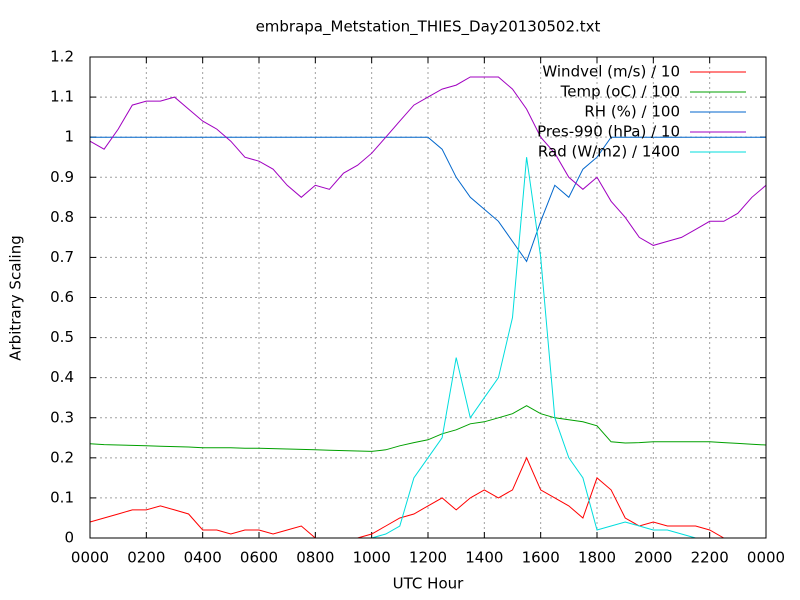 Image resolution: width=800 pixels, height=600 pixels. What do you see at coordinates (203, 558) in the screenshot?
I see `x-tick-label: 0400` at bounding box center [203, 558].